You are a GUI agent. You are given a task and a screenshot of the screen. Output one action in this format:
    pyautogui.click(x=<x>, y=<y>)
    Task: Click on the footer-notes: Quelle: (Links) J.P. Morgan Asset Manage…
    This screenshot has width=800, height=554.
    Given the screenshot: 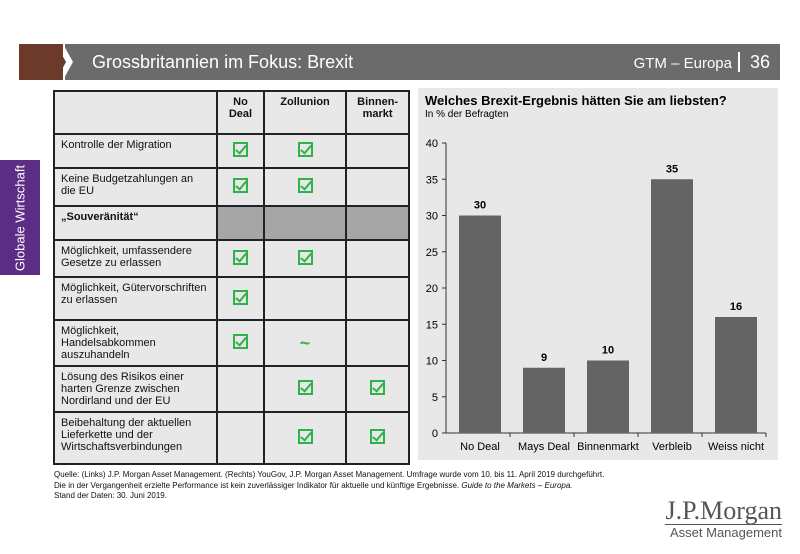 What is the action you would take?
    pyautogui.click(x=329, y=486)
    